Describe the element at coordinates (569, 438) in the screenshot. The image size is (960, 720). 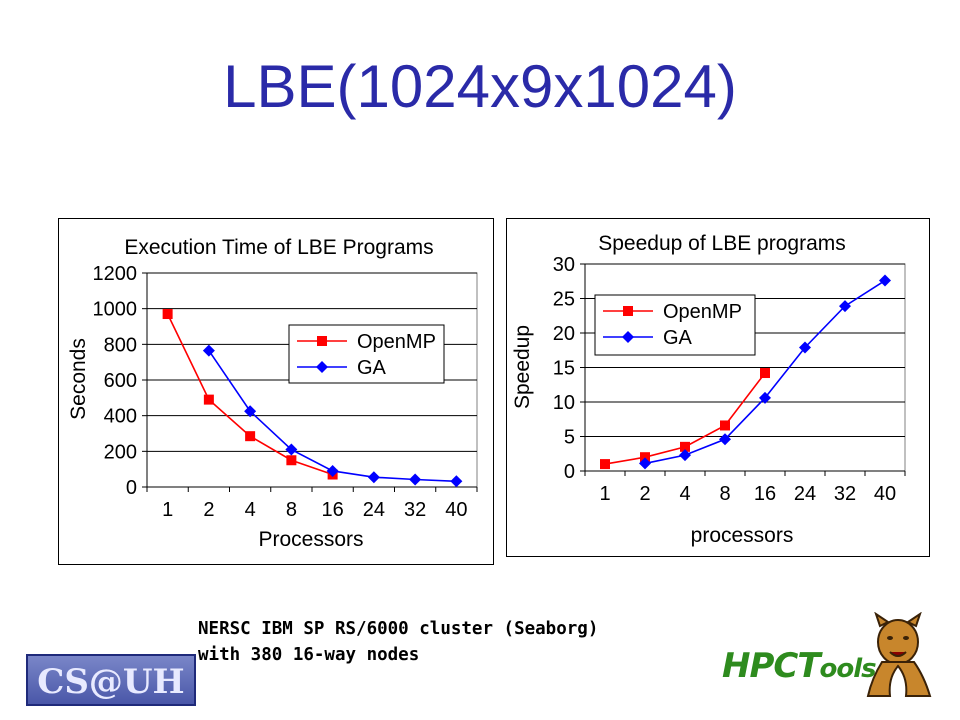
I see `y-tick-label: 5` at that location.